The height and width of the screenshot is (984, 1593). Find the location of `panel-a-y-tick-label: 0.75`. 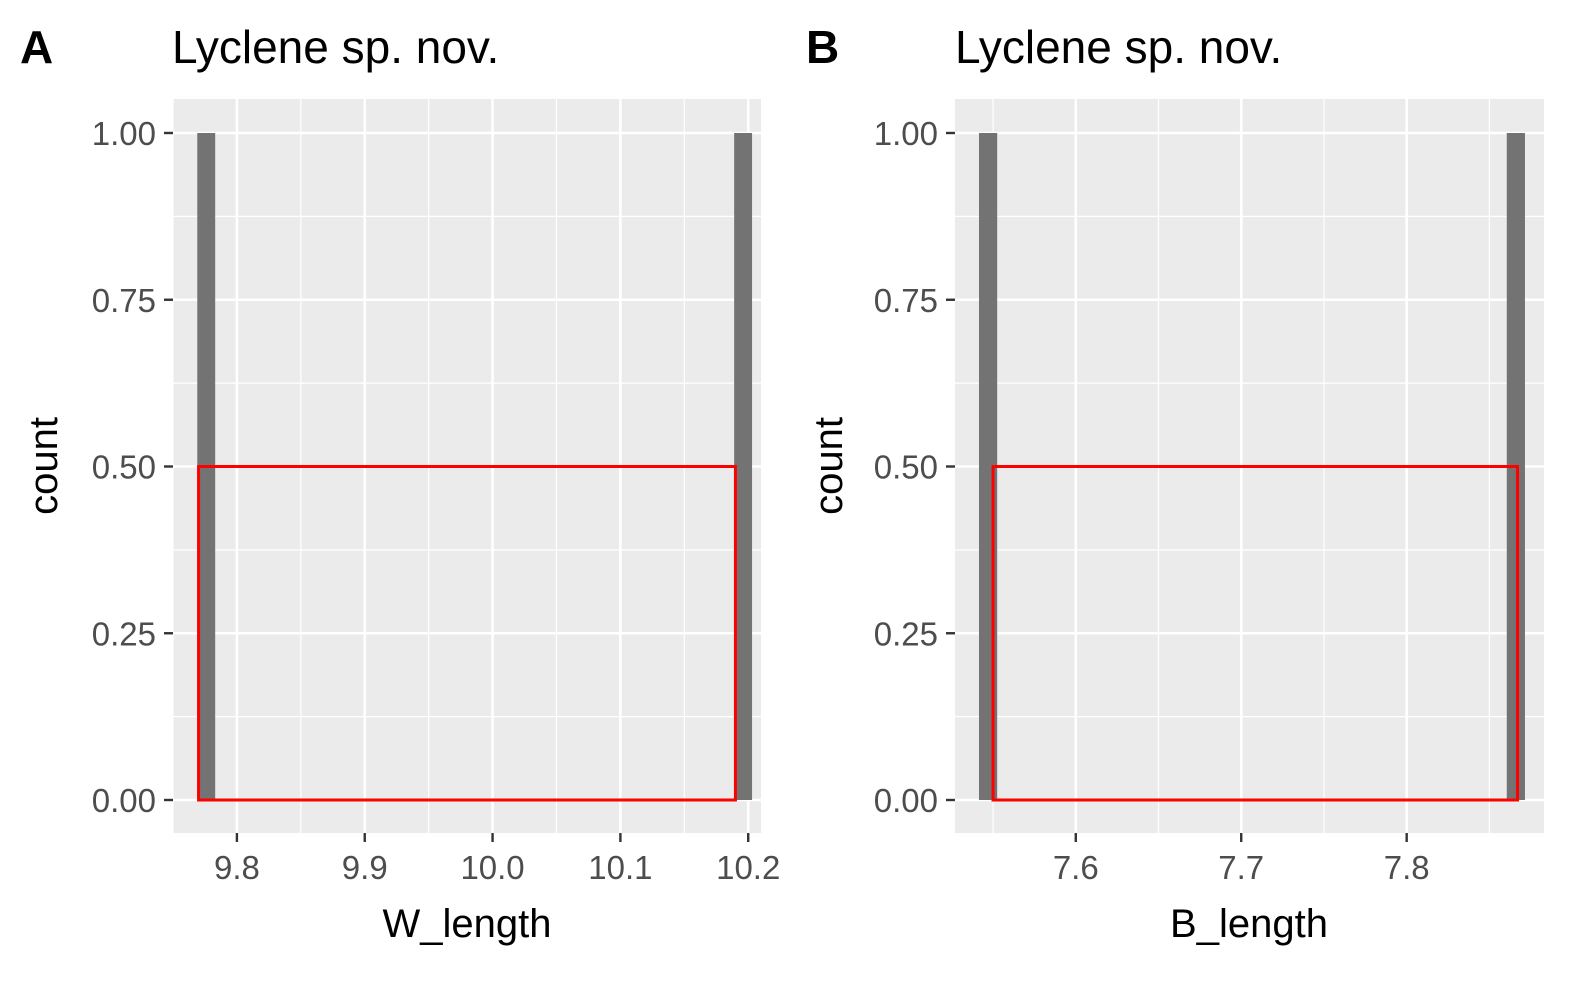

panel-a-y-tick-label: 0.75 is located at coordinates (124, 300).